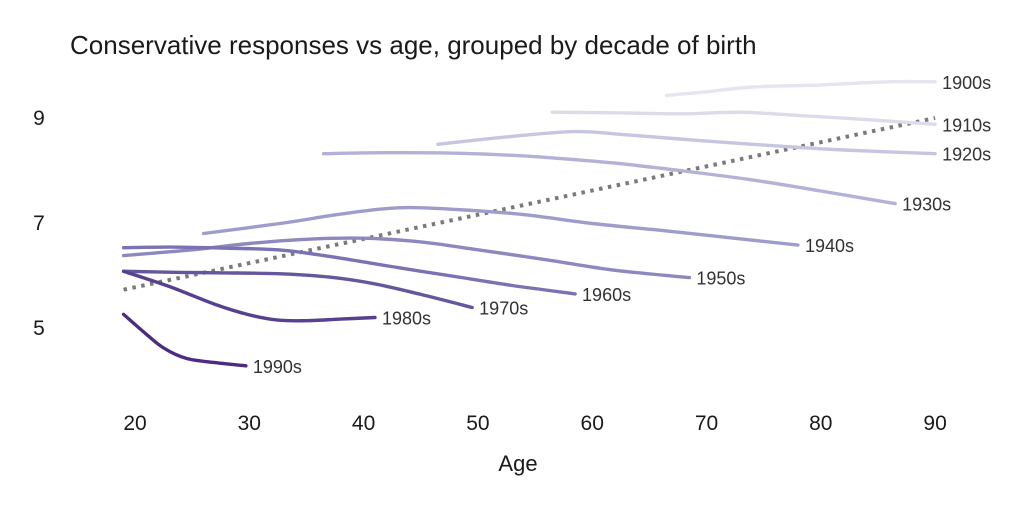 The height and width of the screenshot is (512, 1024). What do you see at coordinates (503, 309) in the screenshot?
I see `series-label-1970s: 1970s` at bounding box center [503, 309].